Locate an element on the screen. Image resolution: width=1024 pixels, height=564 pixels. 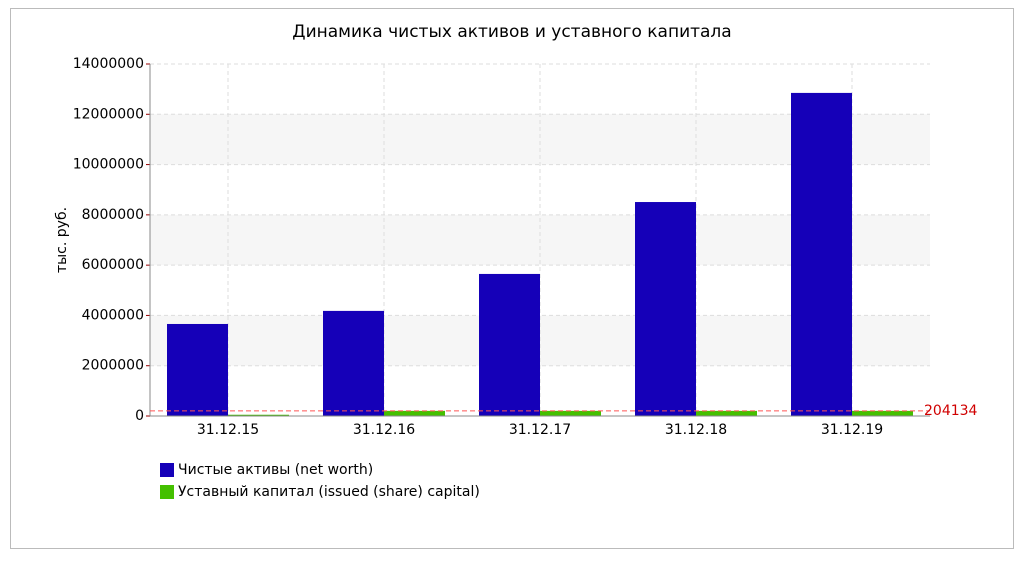
y-tick-label: 12000000 is located at coordinates (108, 114).